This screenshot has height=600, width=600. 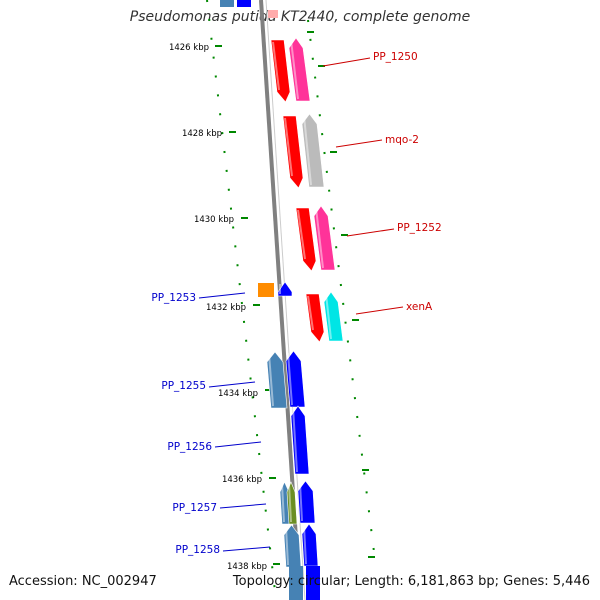 What do you see at coordinates (301, 502) in the screenshot?
I see `cds-arrow-pp-1257-c-shine` at bounding box center [301, 502].